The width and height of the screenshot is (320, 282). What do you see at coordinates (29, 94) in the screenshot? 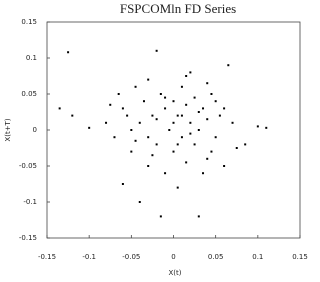
I see `y-tick-label: 0.05` at bounding box center [29, 94].